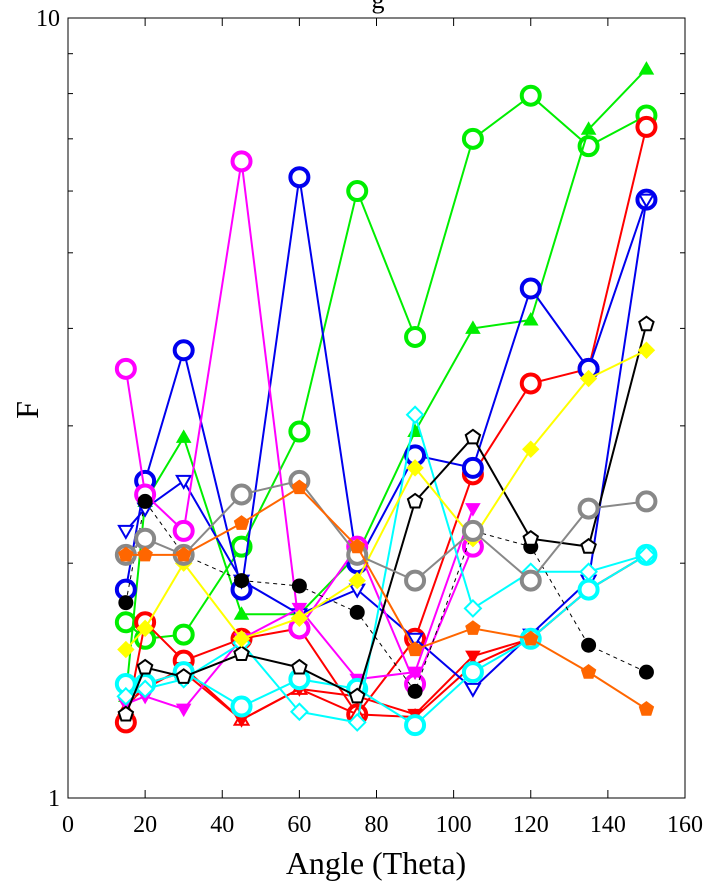  Describe the element at coordinates (377, 825) in the screenshot. I see `x-tick-label: 80` at that location.